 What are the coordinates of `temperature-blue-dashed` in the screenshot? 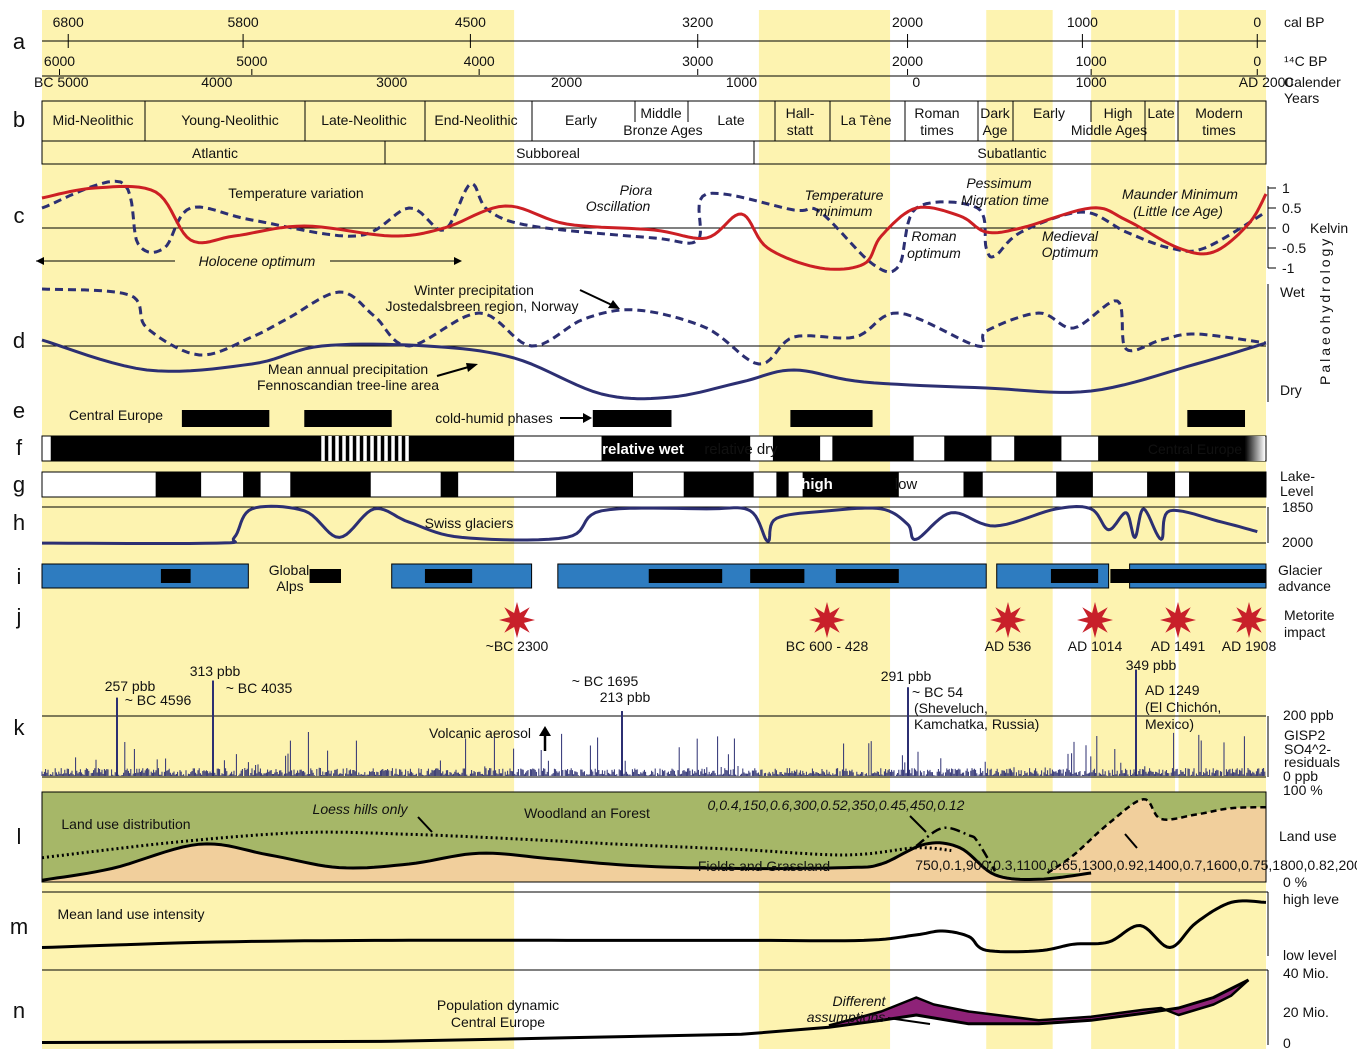 It's located at (654, 226).